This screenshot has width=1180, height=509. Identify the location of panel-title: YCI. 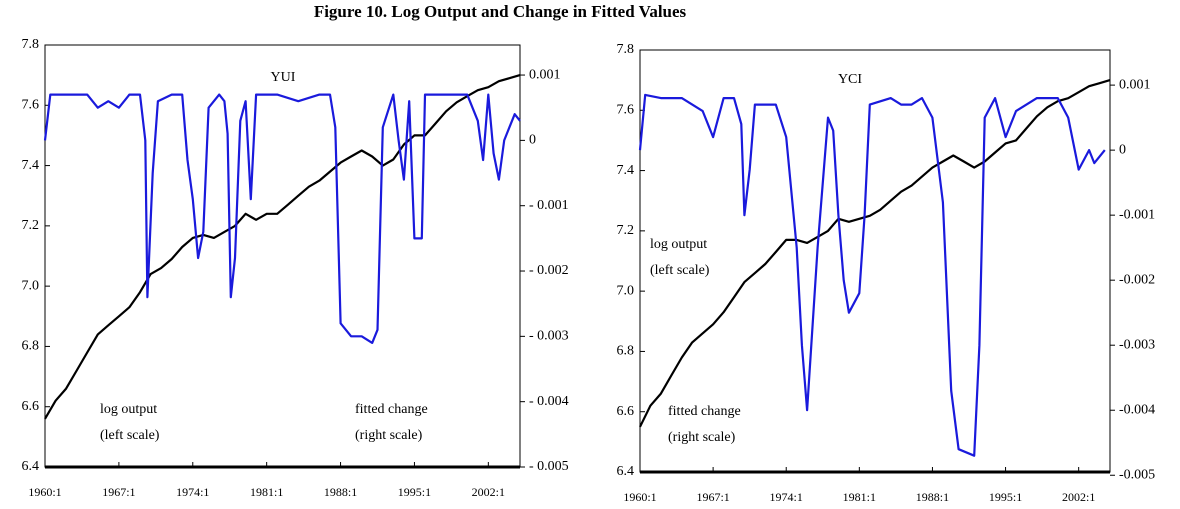
(850, 79).